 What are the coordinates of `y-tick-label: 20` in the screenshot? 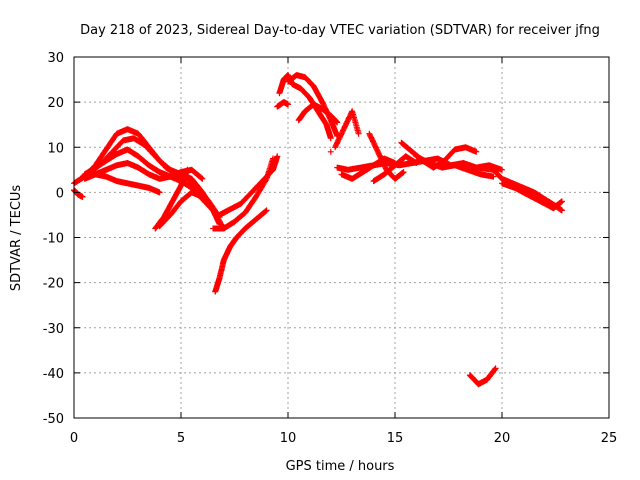 It's located at (55, 103).